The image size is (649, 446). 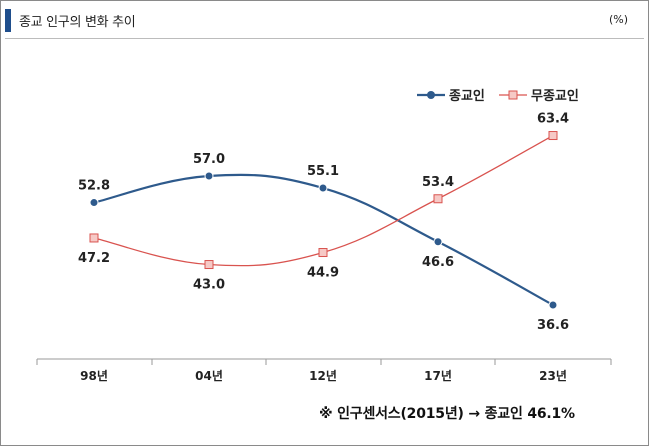 What do you see at coordinates (555, 96) in the screenshot?
I see `legend-label-non-religious: 무종교인` at bounding box center [555, 96].